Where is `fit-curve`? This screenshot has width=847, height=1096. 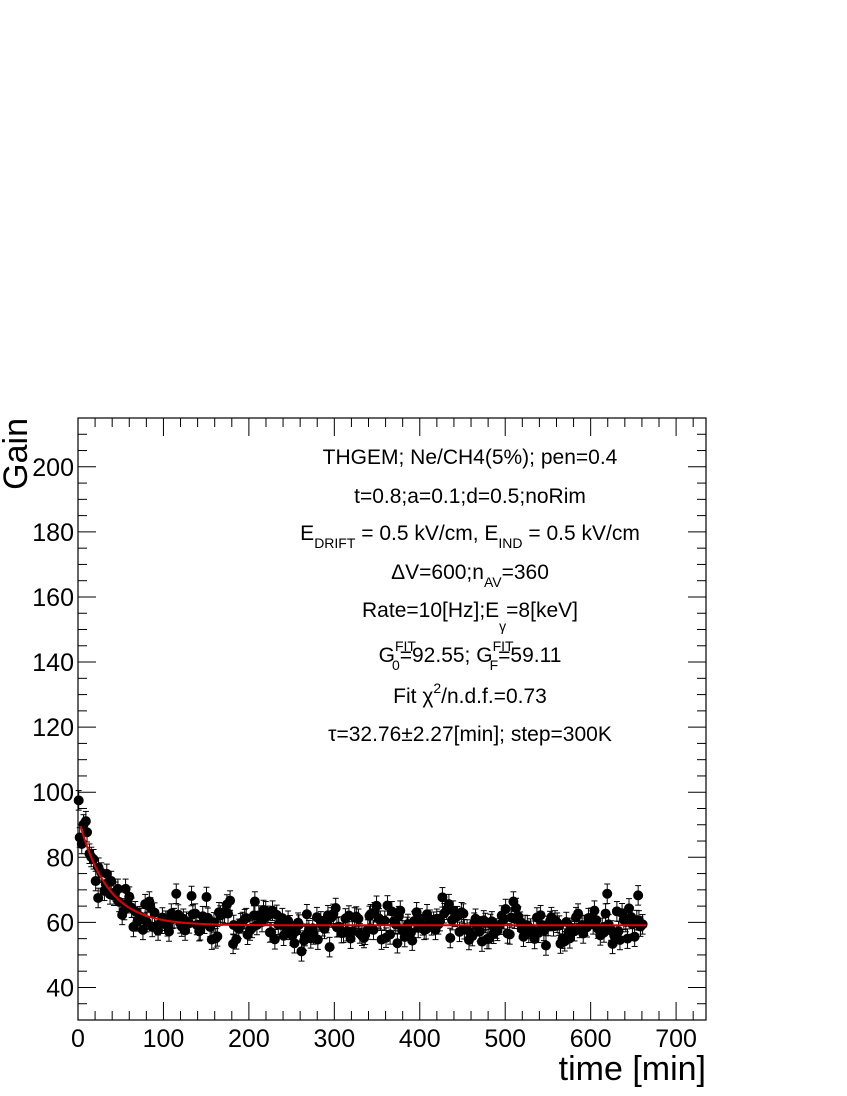
fit-curve is located at coordinates (363, 876).